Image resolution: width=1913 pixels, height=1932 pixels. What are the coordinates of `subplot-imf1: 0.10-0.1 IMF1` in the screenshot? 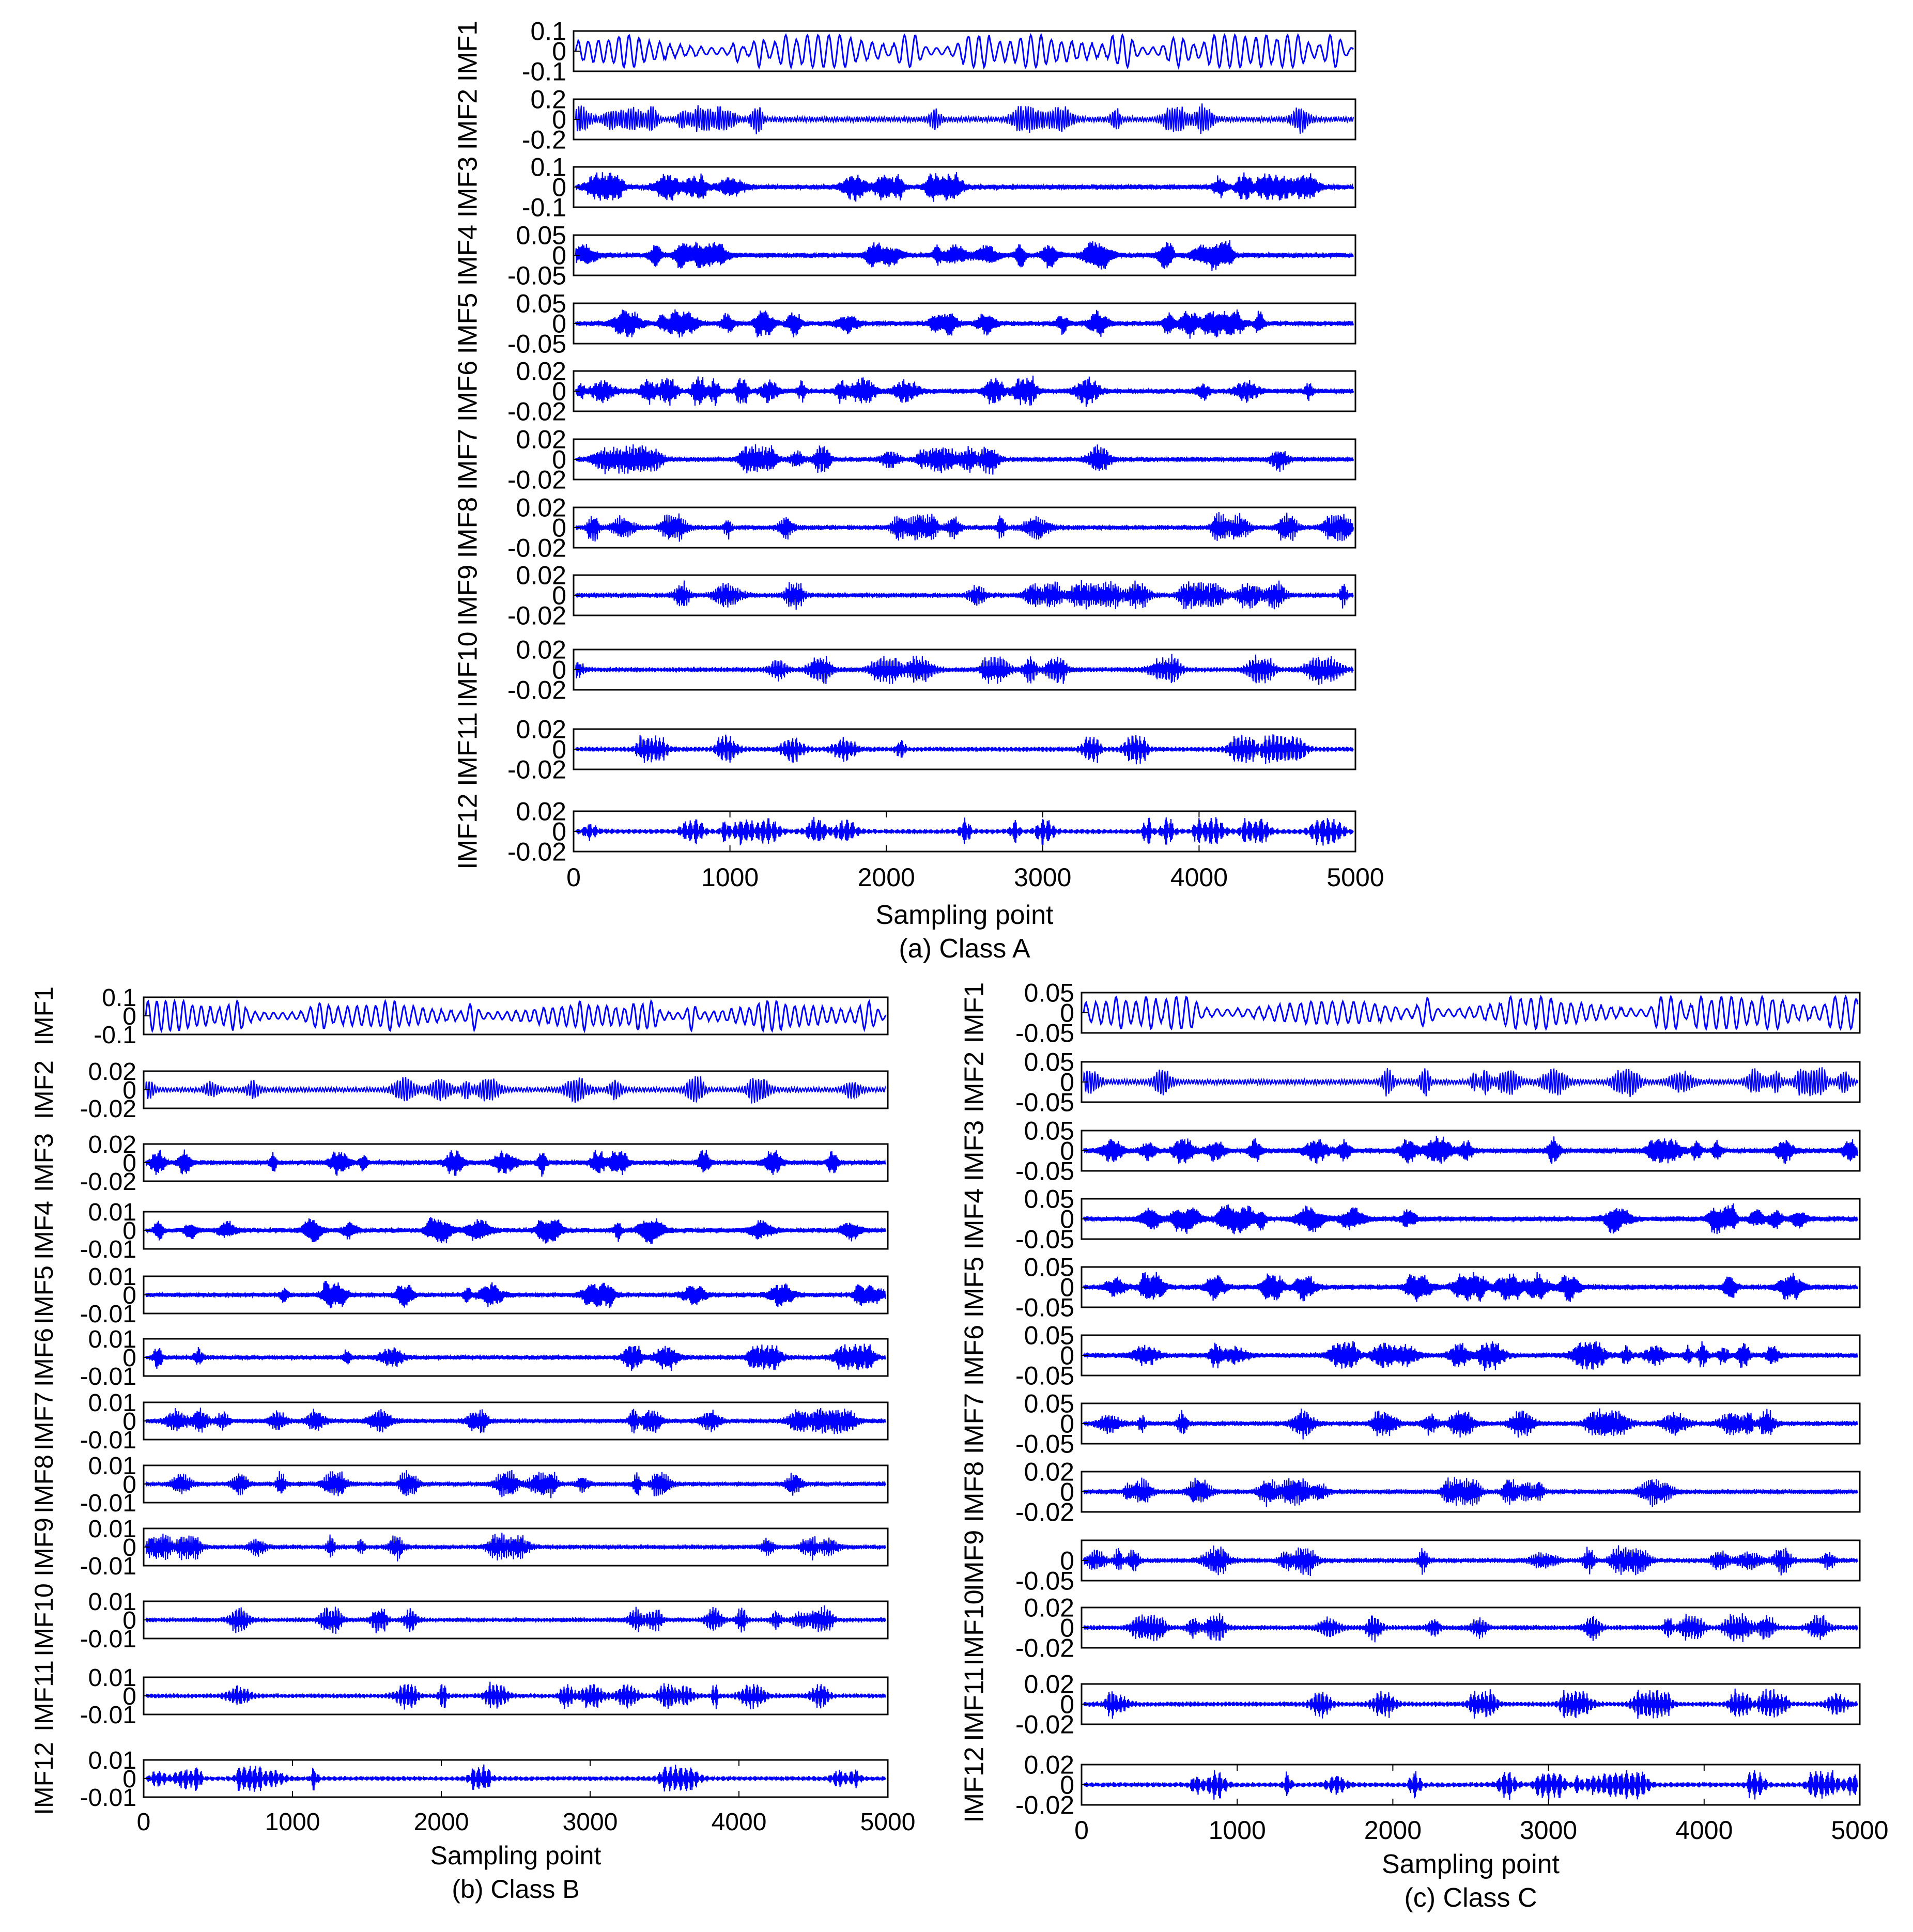 It's located at (459, 1016).